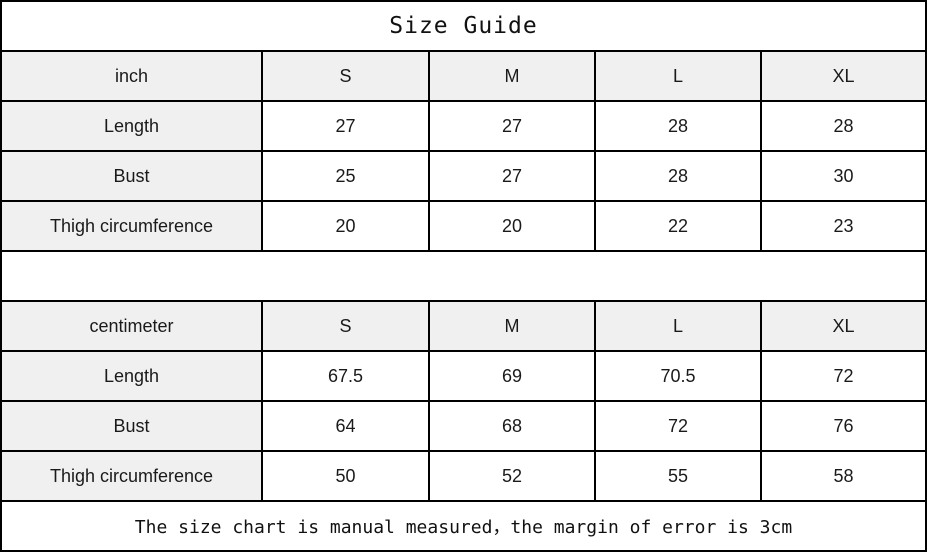 The width and height of the screenshot is (927, 552). I want to click on measure-value: 67.5, so click(346, 376).